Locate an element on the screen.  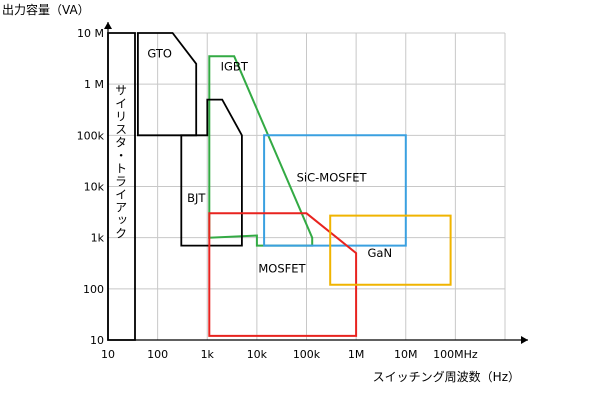
x-axis-title: スイッチング周波数（Hz） is located at coordinates (446, 376).